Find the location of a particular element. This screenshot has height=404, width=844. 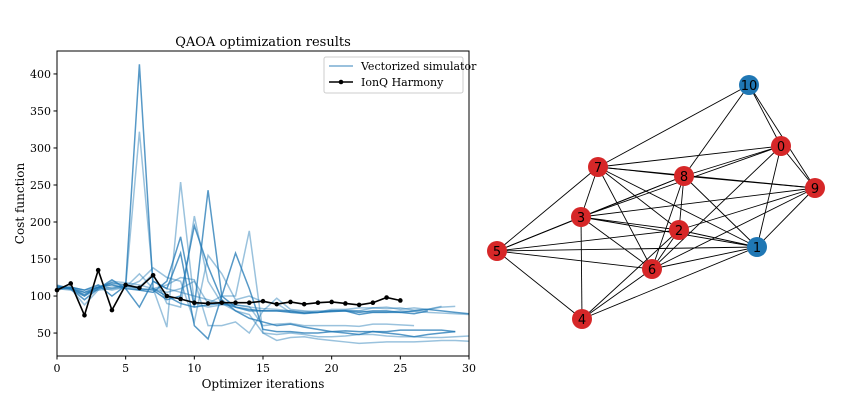

graph-node-label: 10 is located at coordinates (749, 86).